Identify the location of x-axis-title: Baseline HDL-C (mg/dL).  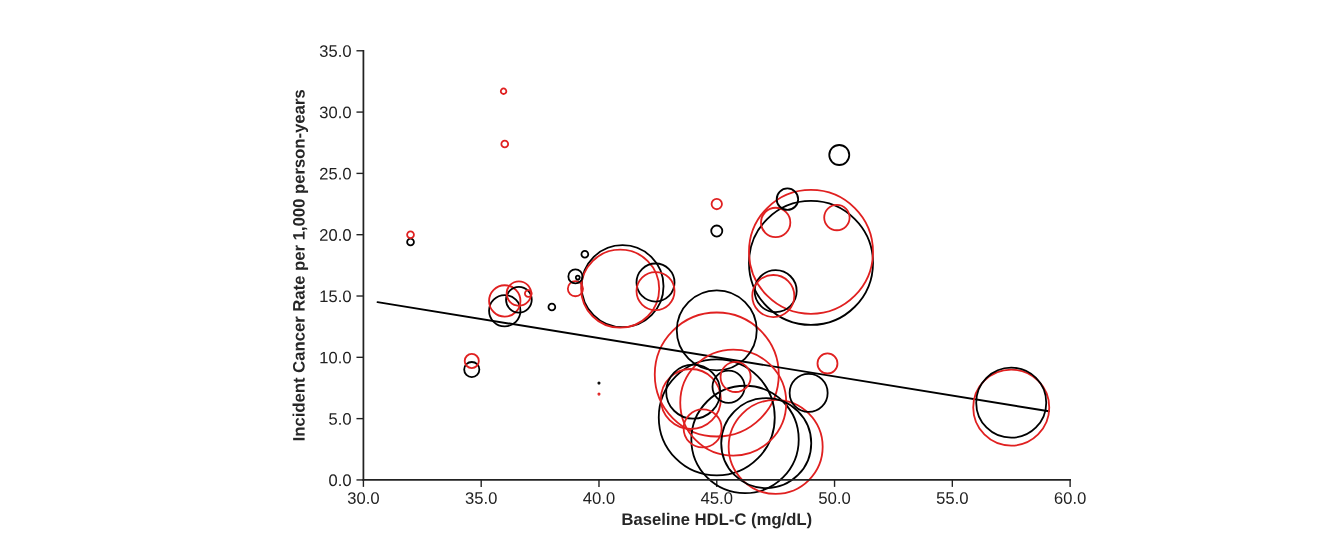
(717, 520).